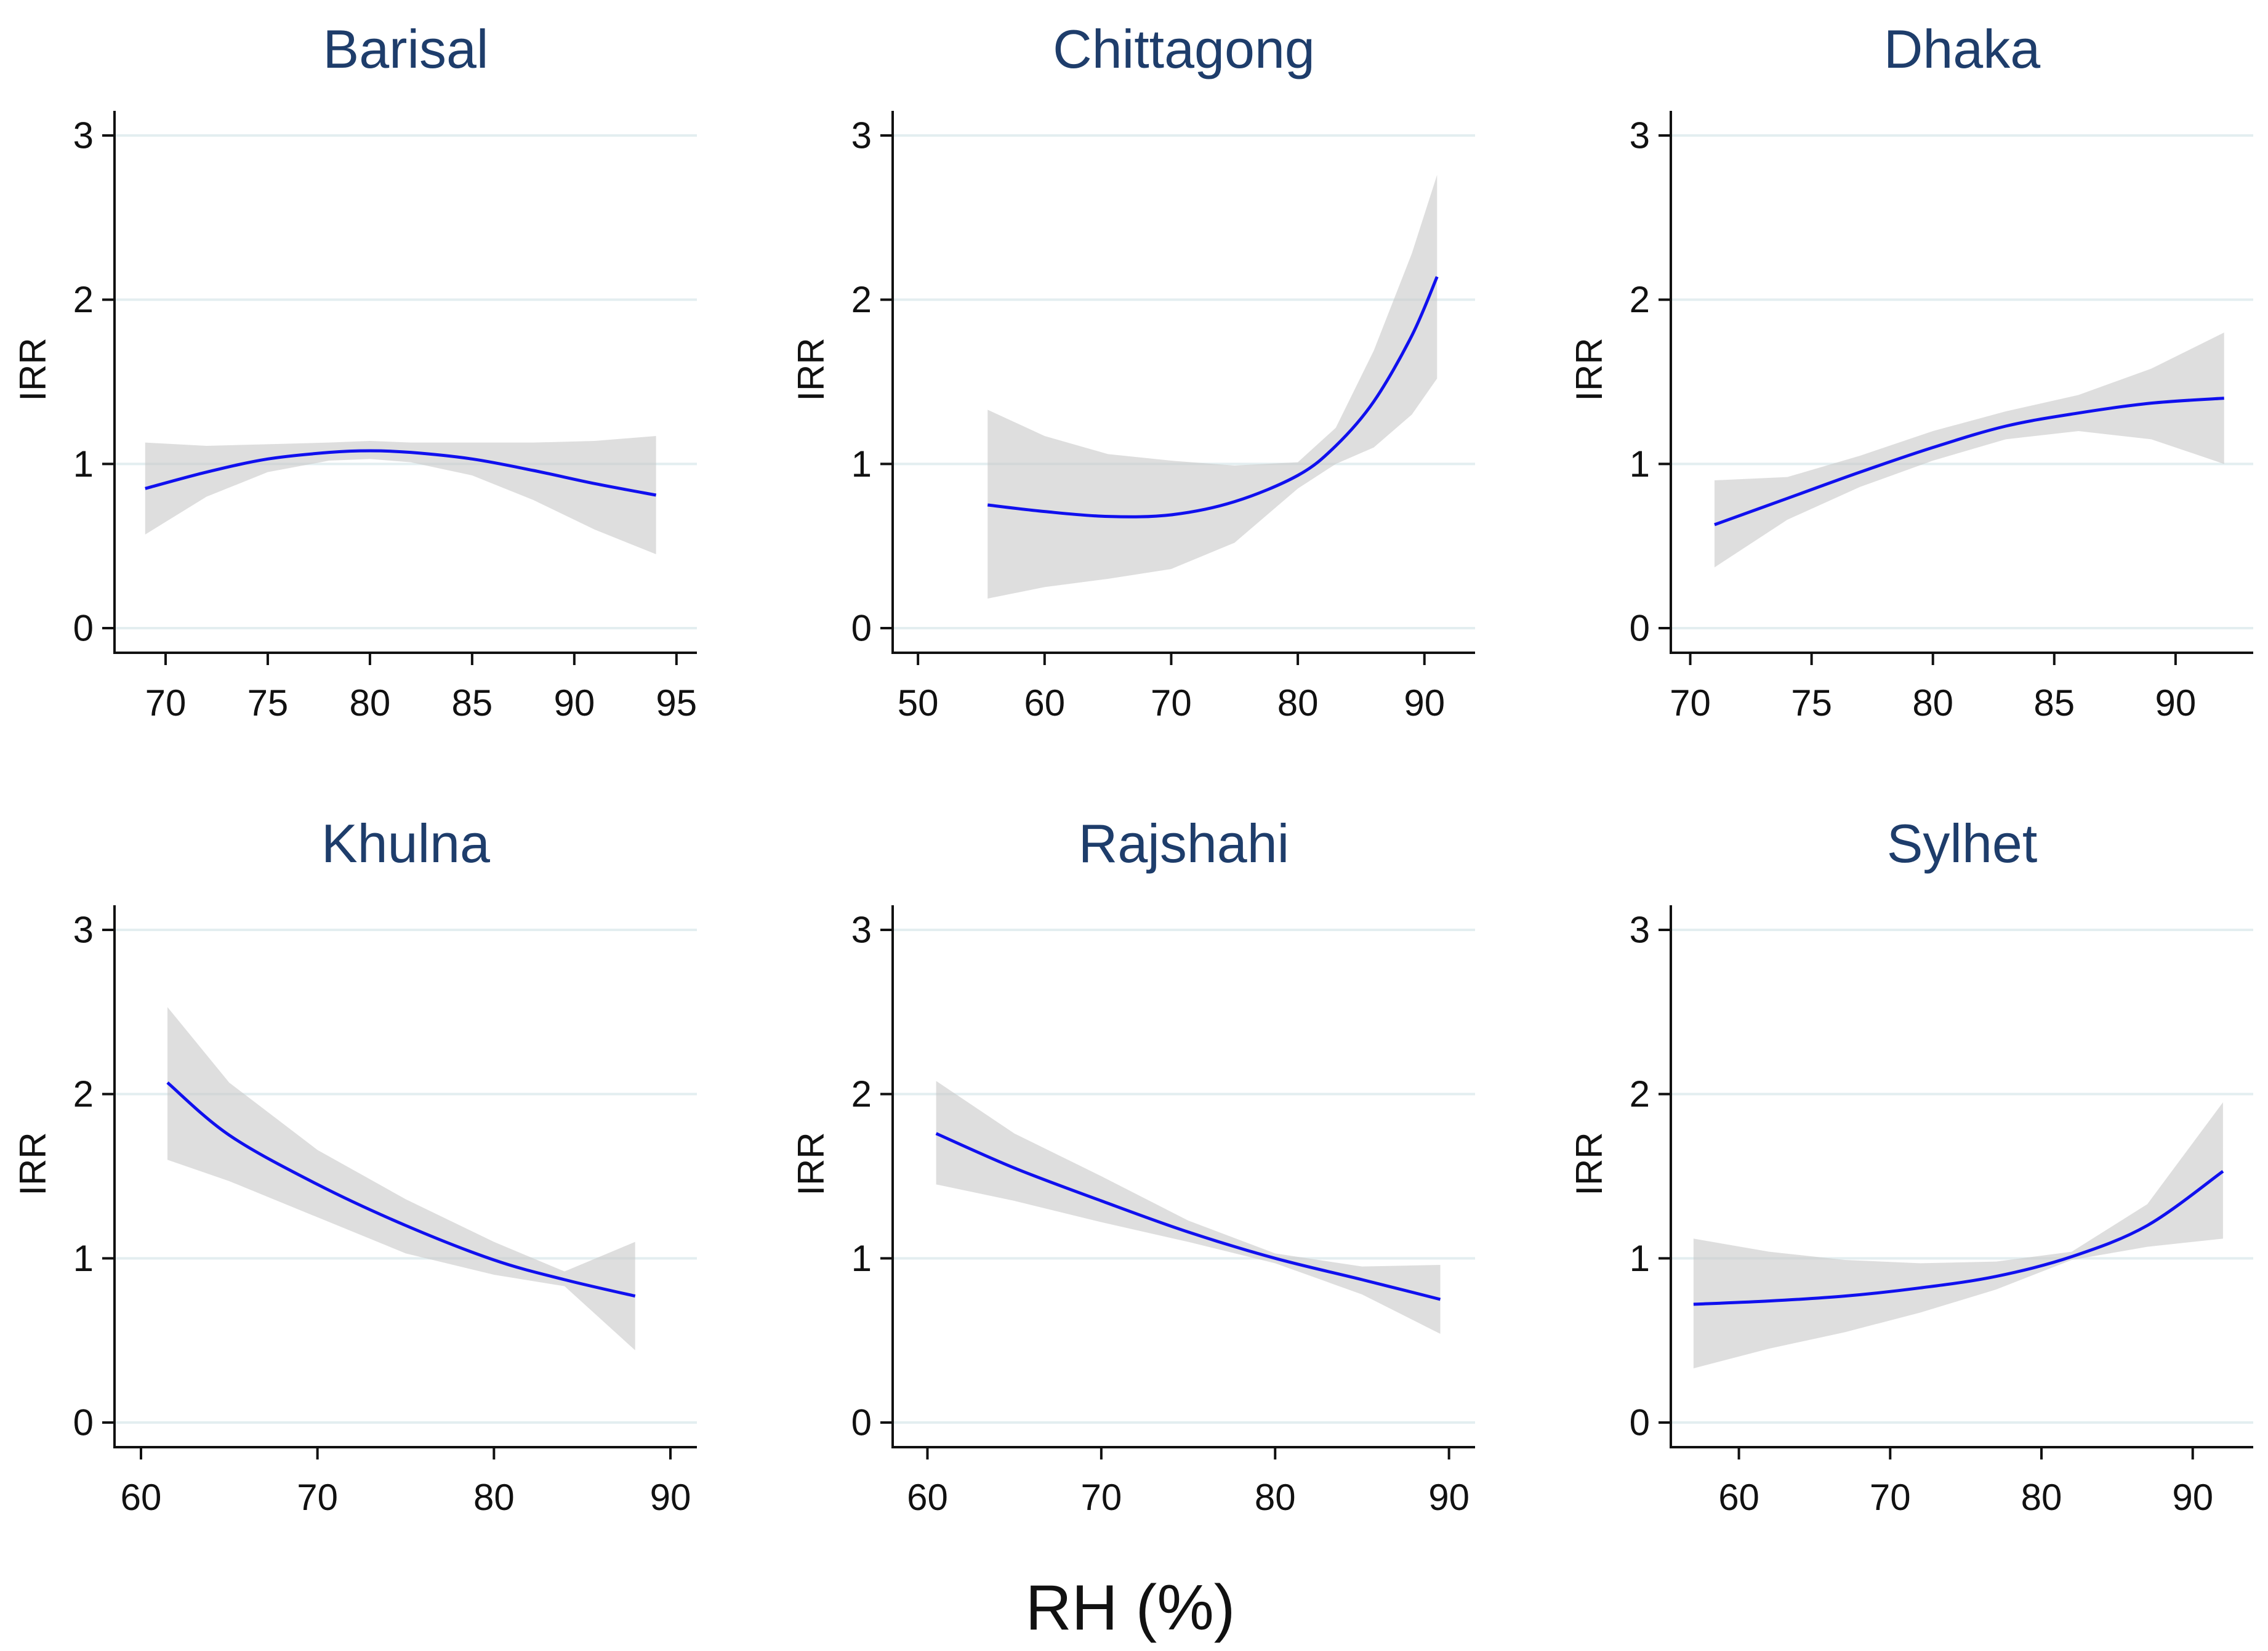 This screenshot has height=1651, width=2268. What do you see at coordinates (574, 703) in the screenshot?
I see `x-tick-label-barisal-4: 90` at bounding box center [574, 703].